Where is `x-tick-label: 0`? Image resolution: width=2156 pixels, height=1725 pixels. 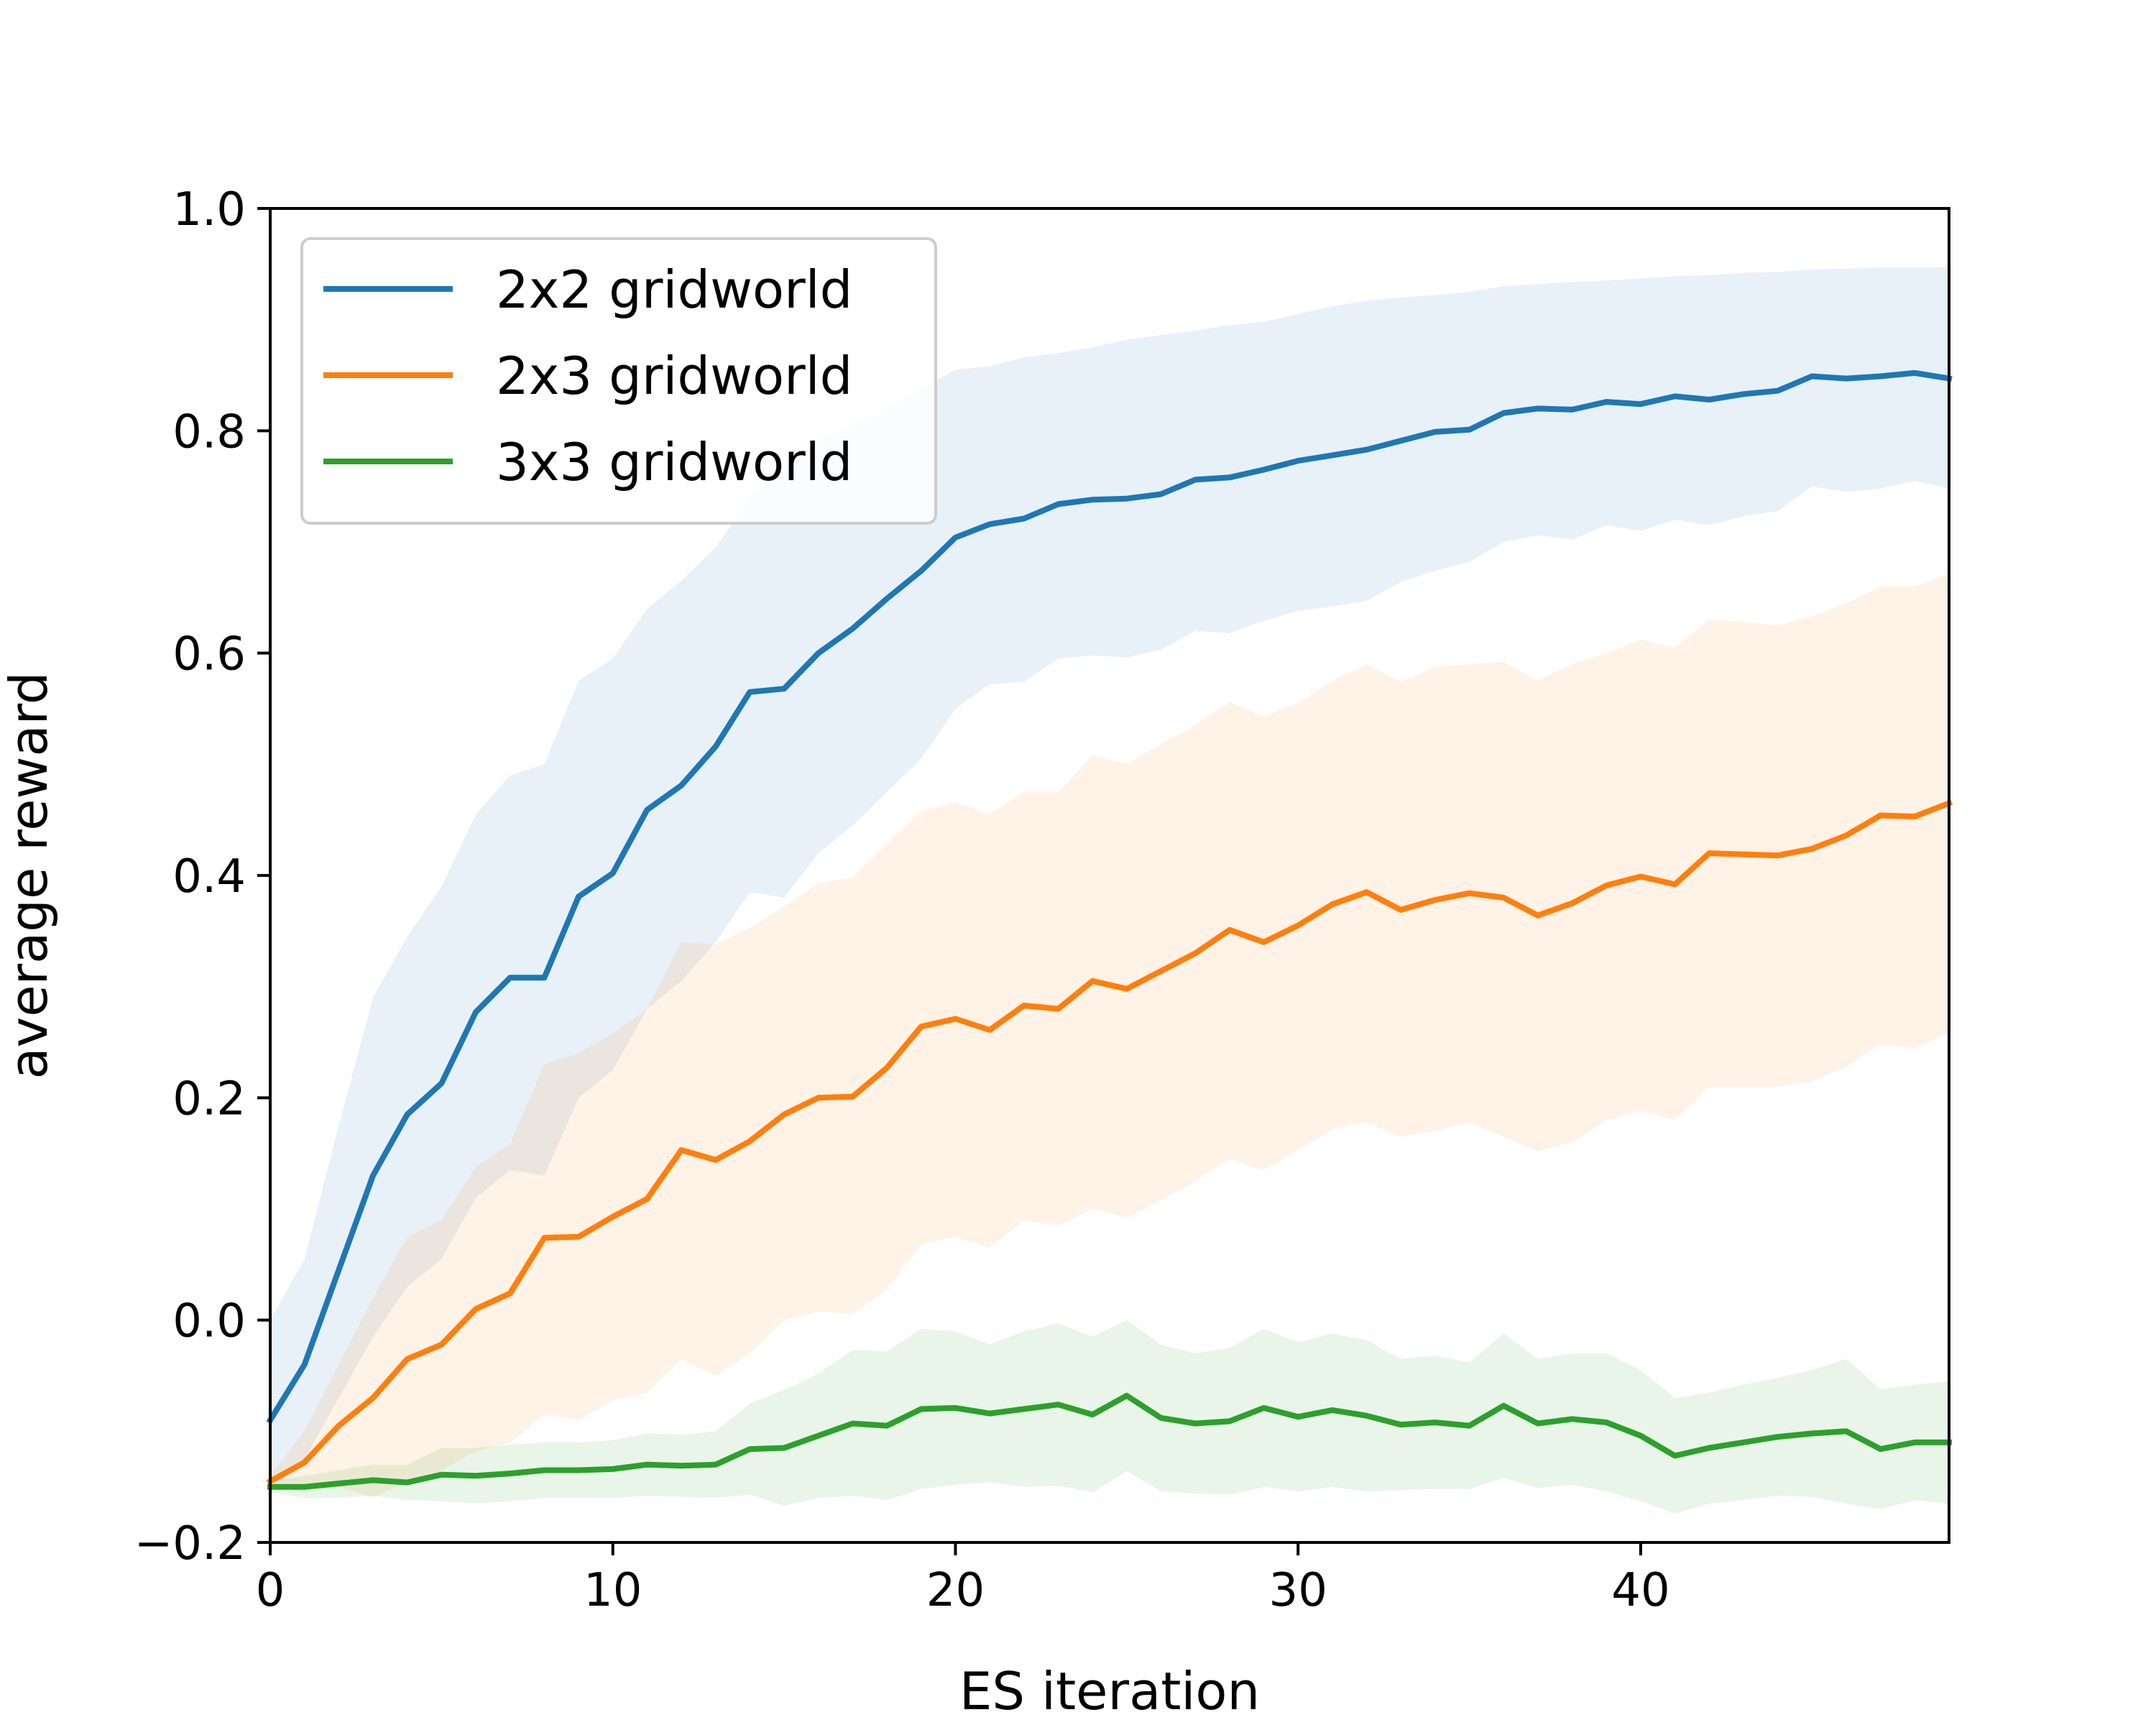
x-tick-label: 0 is located at coordinates (270, 1590).